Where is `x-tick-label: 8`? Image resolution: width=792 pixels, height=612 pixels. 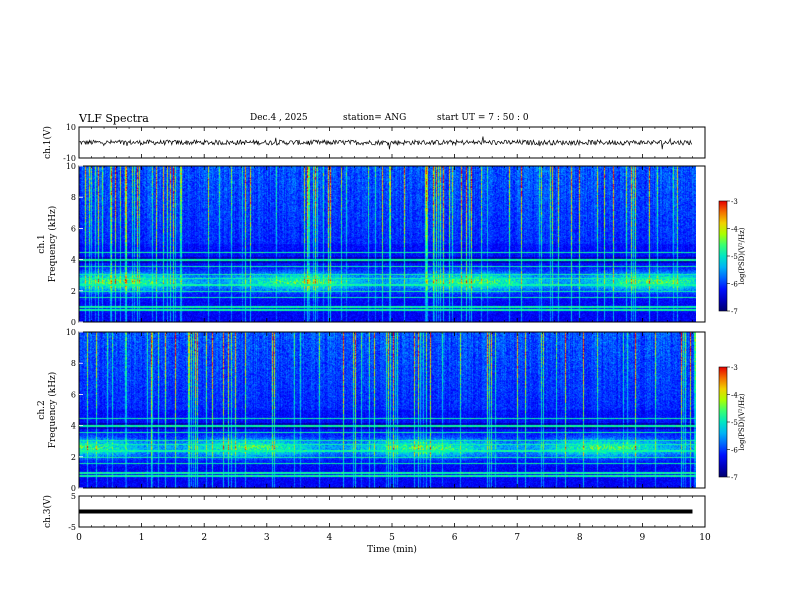
x-tick-label: 8 is located at coordinates (580, 538).